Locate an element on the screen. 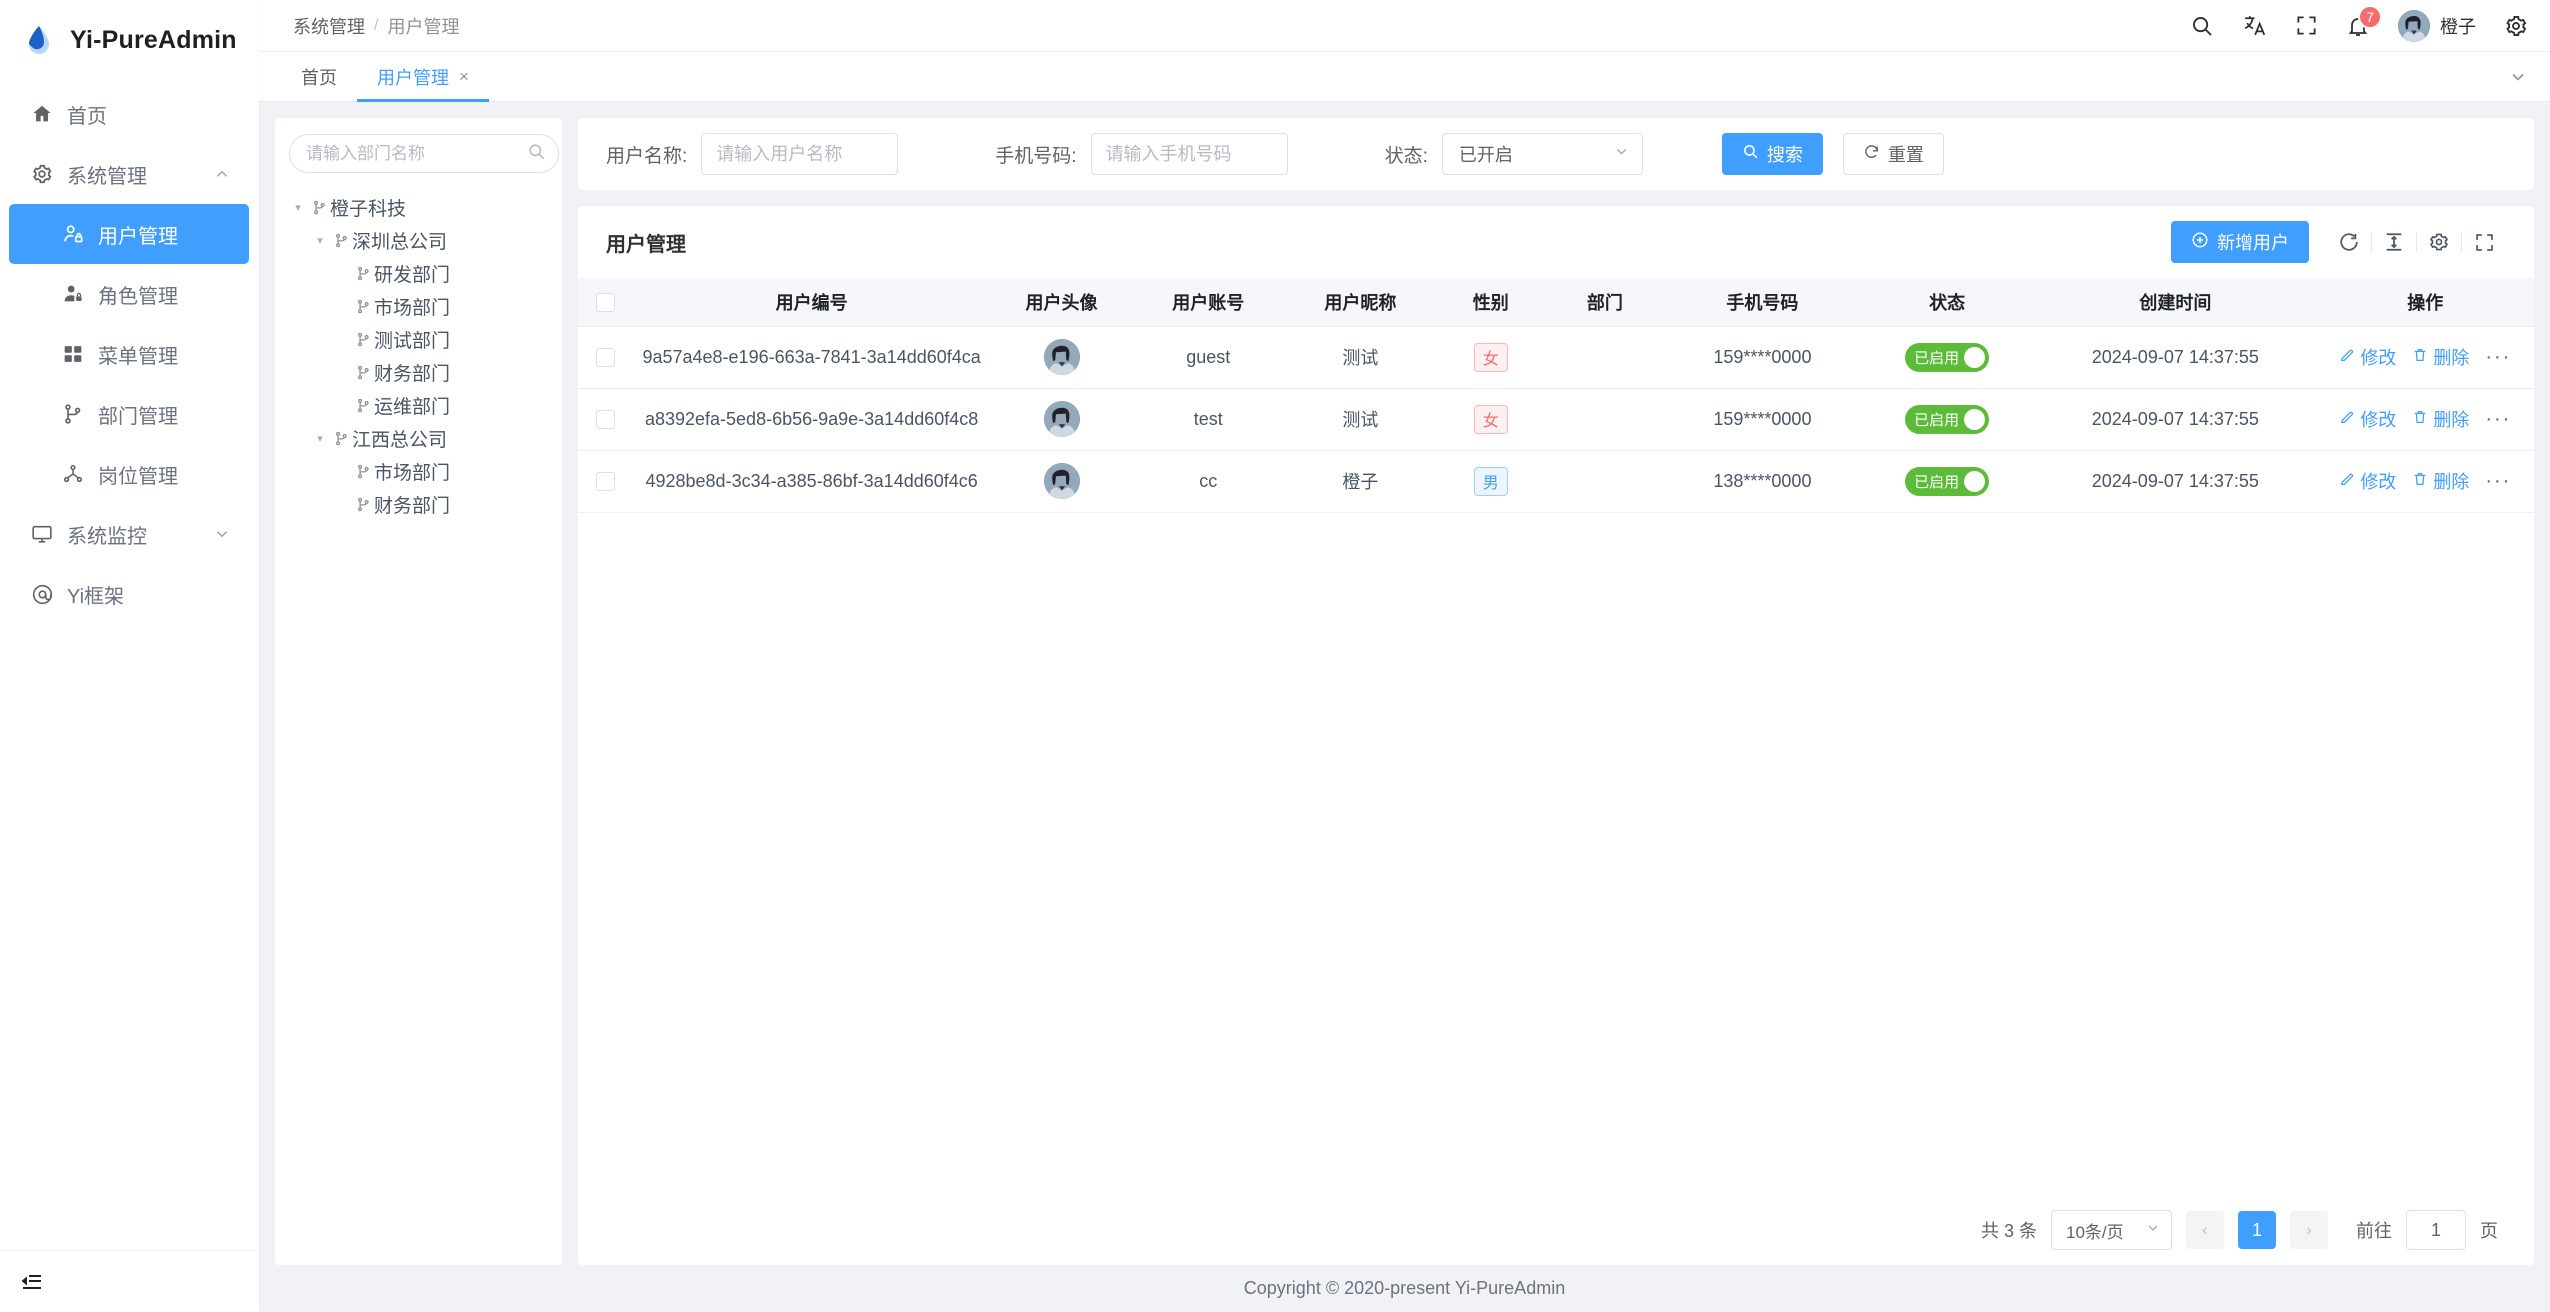 This screenshot has height=1312, width=2550. reset-button: 重置 is located at coordinates (1893, 154).